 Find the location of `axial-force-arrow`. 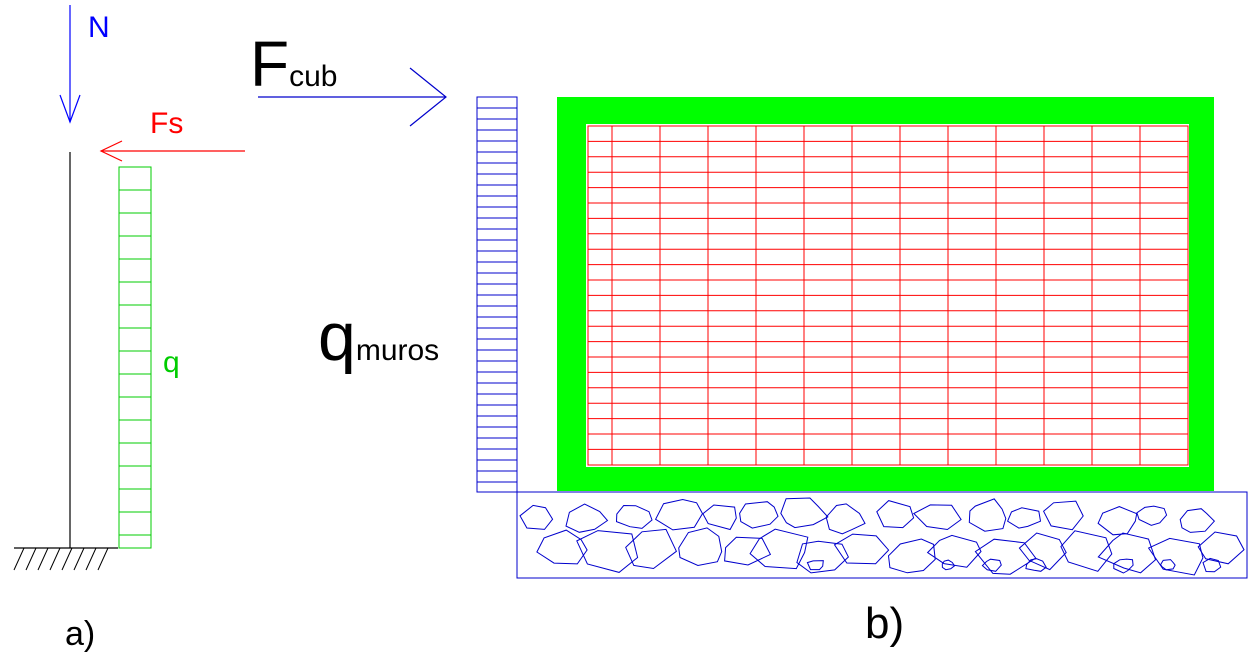

axial-force-arrow is located at coordinates (70, 64).